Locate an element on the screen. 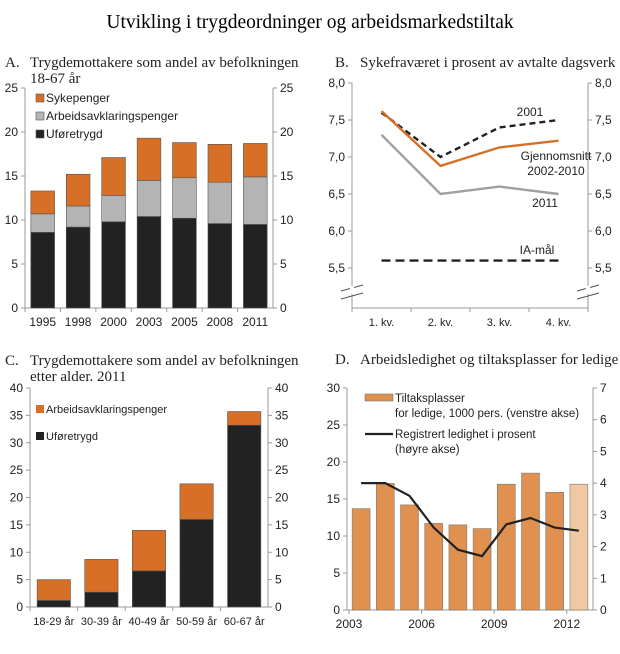  panel-letter: A. is located at coordinates (12, 63).